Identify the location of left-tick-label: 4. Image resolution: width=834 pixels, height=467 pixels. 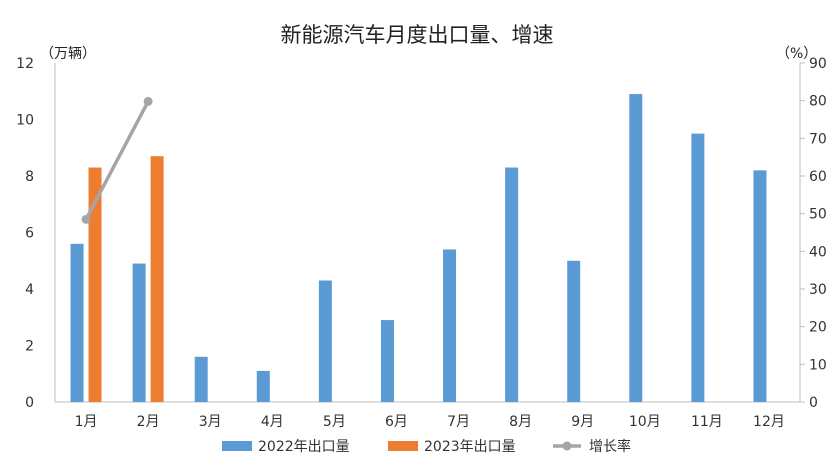
(29, 290).